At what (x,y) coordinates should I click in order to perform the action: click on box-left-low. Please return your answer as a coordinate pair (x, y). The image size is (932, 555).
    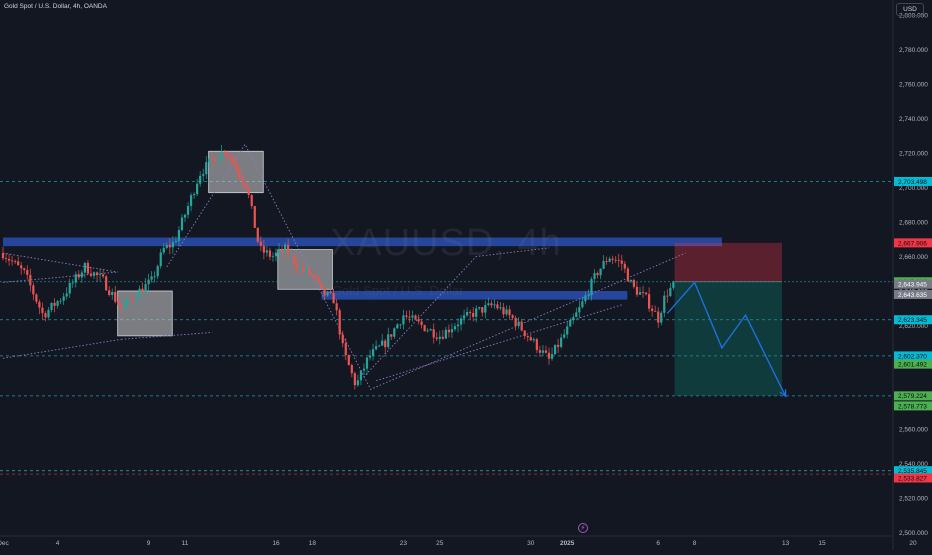
    Looking at the image, I should click on (145, 313).